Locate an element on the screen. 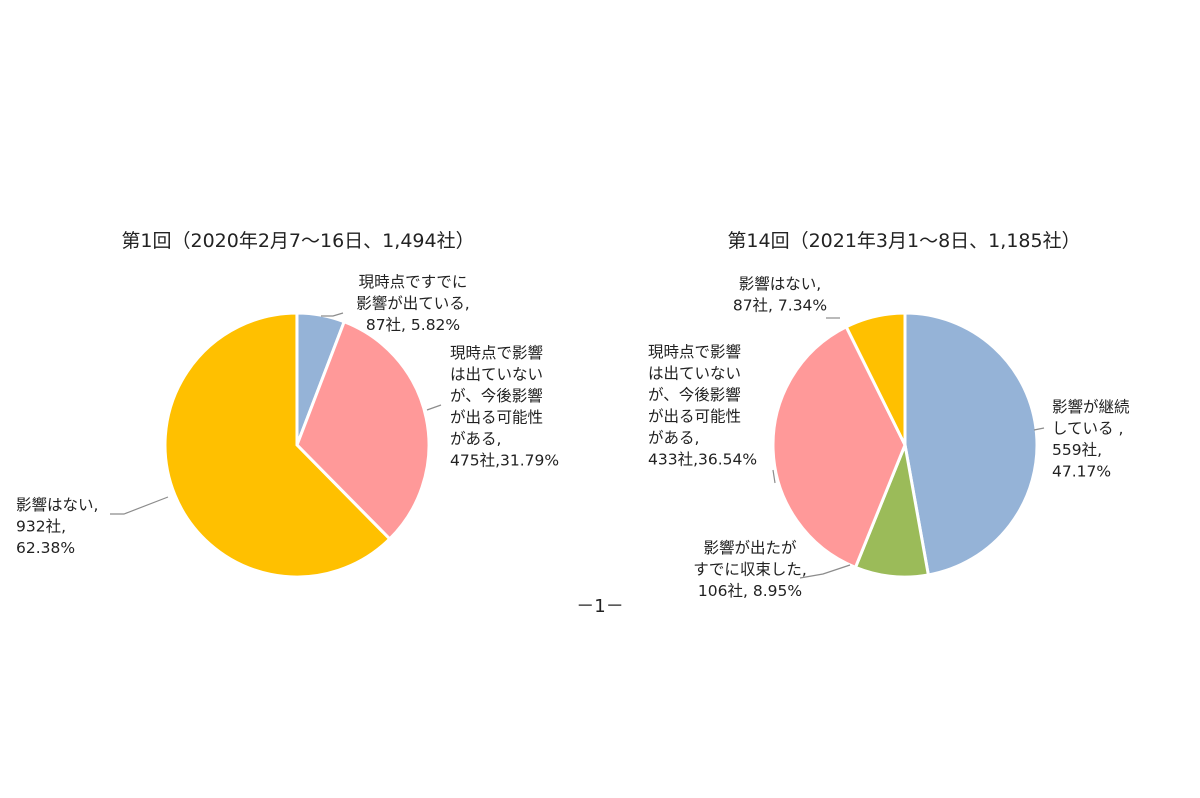 The image size is (1200, 798). chart-1-label-already: 現時点ですでに影響が出ている, 87社, 5.82% is located at coordinates (412, 303).